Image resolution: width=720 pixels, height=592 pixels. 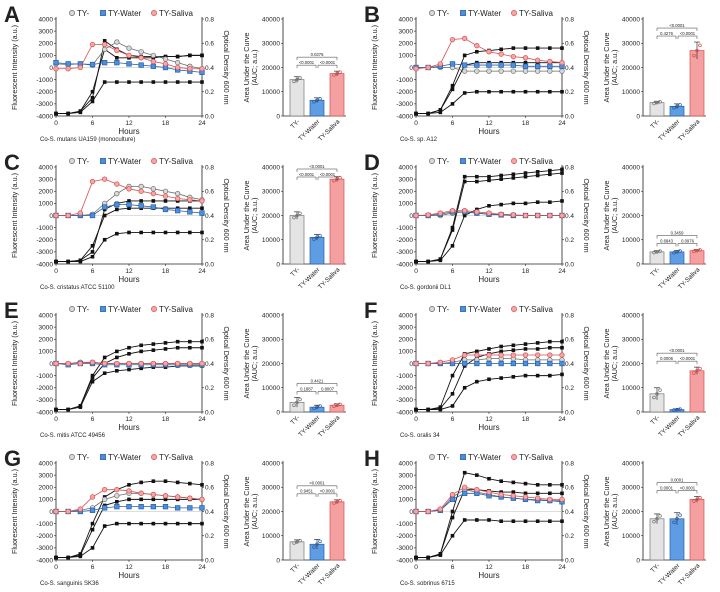 I want to click on x-tick-label: 24, so click(x=202, y=123).